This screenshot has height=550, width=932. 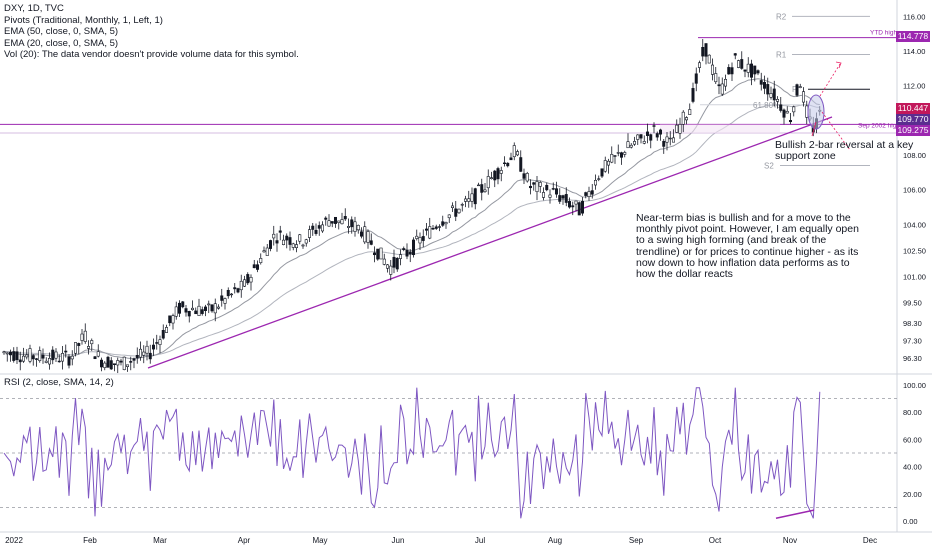 What do you see at coordinates (720, 128) in the screenshot?
I see `support-zone` at bounding box center [720, 128].